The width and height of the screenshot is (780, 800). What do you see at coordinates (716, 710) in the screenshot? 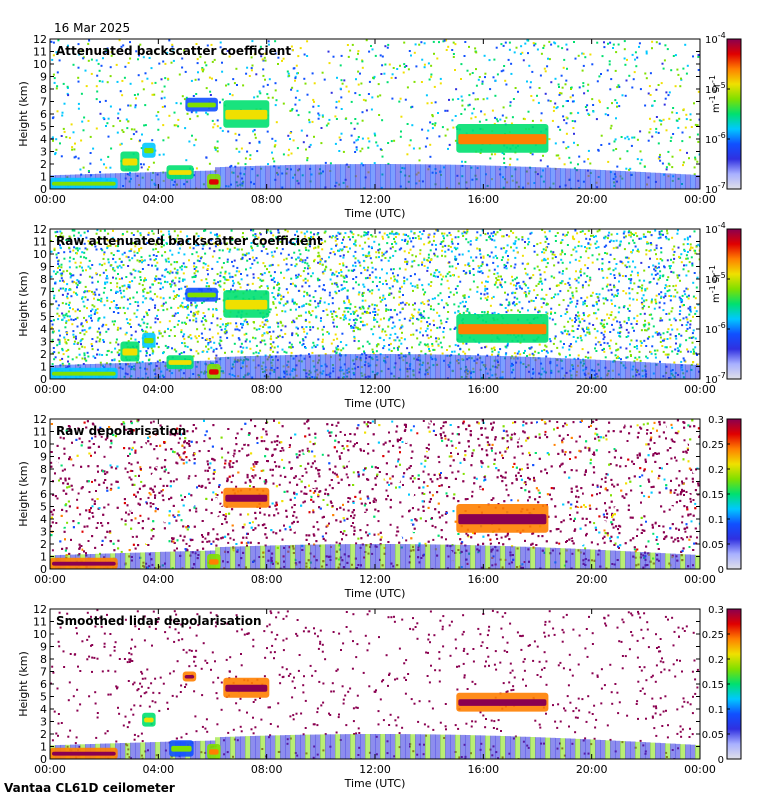
I see `colorbar-tick-label: 0.1` at bounding box center [716, 710].